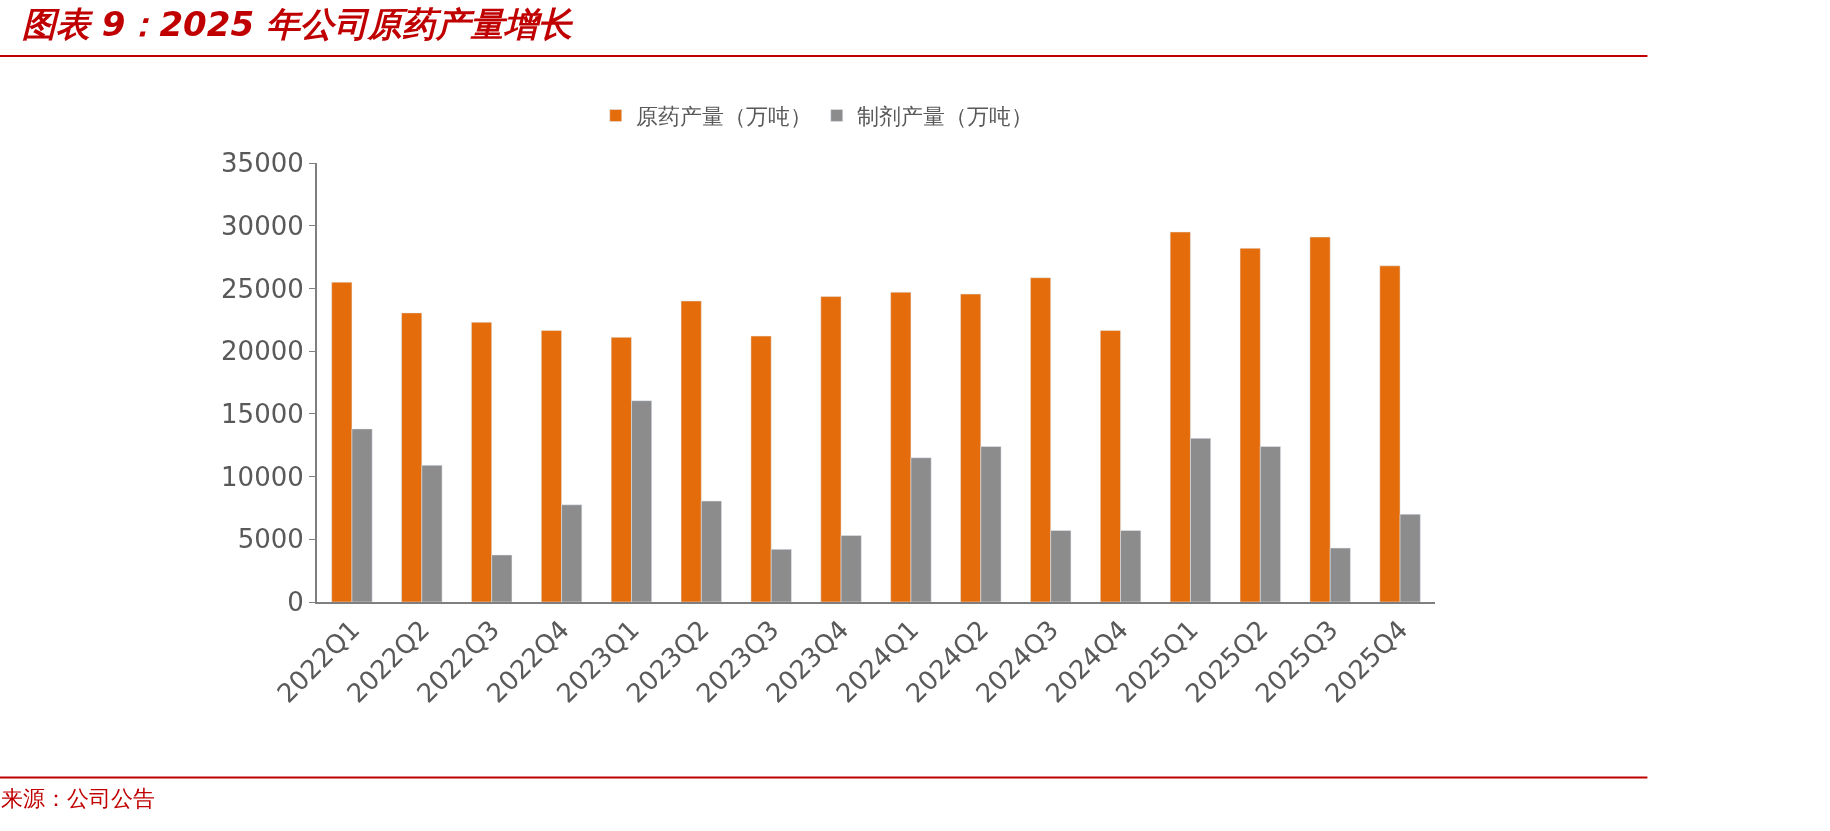 The height and width of the screenshot is (831, 1830). What do you see at coordinates (262, 288) in the screenshot?
I see `y-tick-label: 25000` at bounding box center [262, 288].